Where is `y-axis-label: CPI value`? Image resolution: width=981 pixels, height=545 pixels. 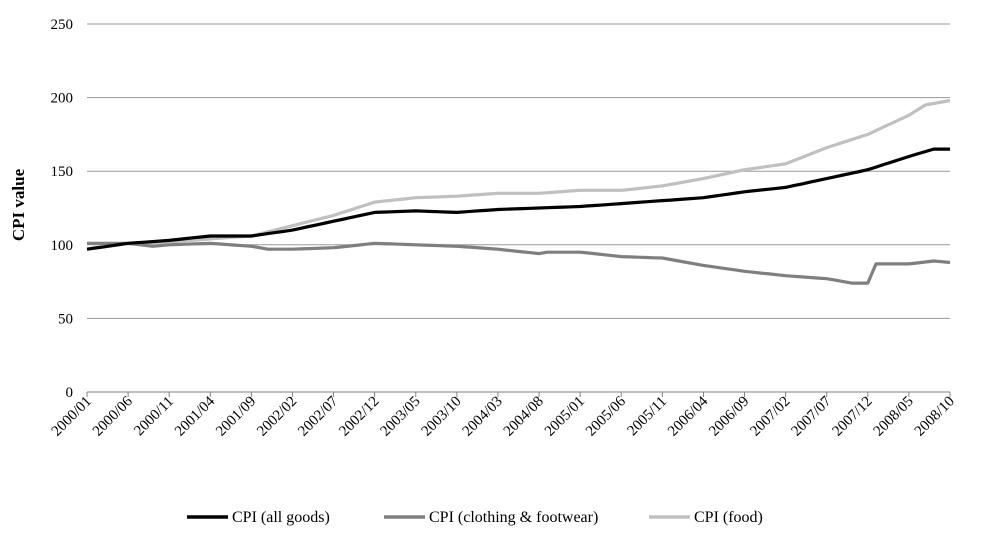 y-axis-label: CPI value is located at coordinates (18, 204).